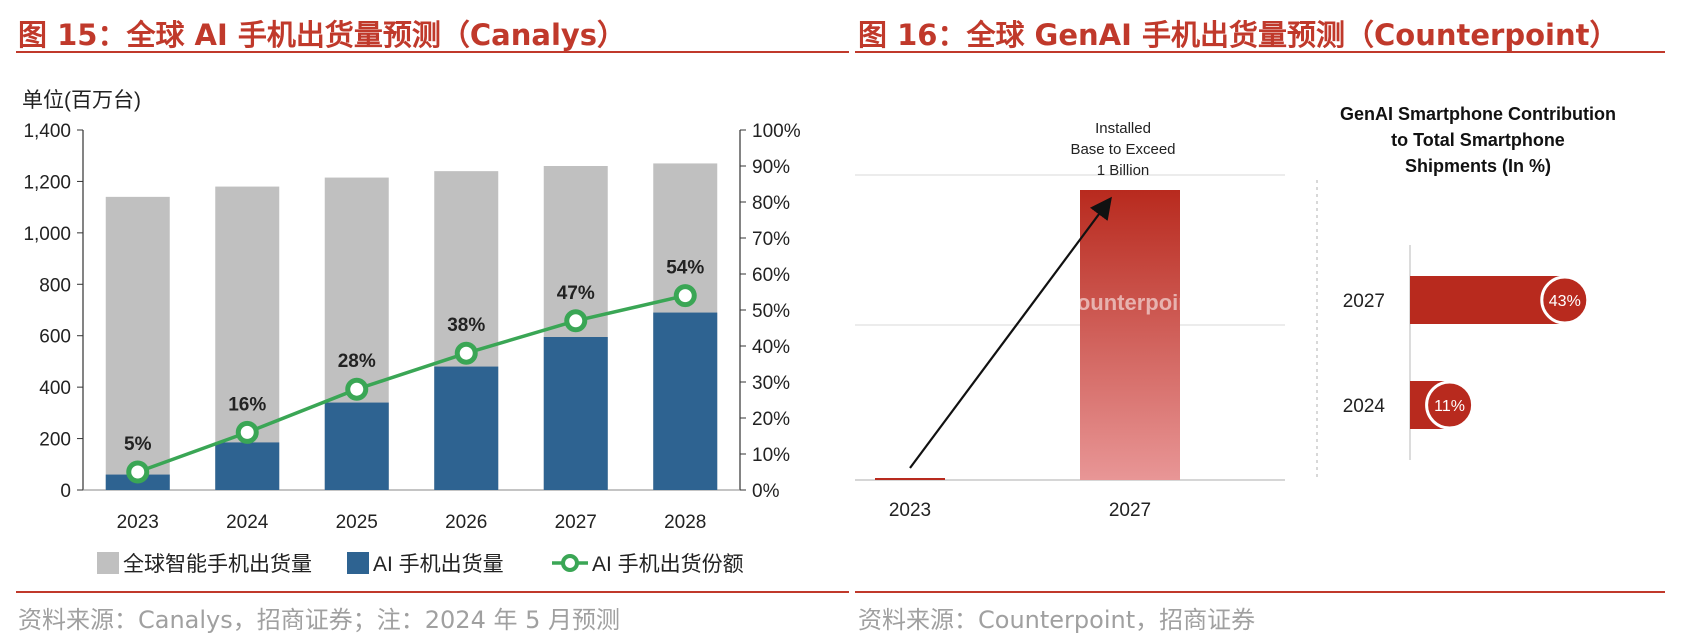  What do you see at coordinates (432, 592) in the screenshot?
I see `source-rule-left` at bounding box center [432, 592].